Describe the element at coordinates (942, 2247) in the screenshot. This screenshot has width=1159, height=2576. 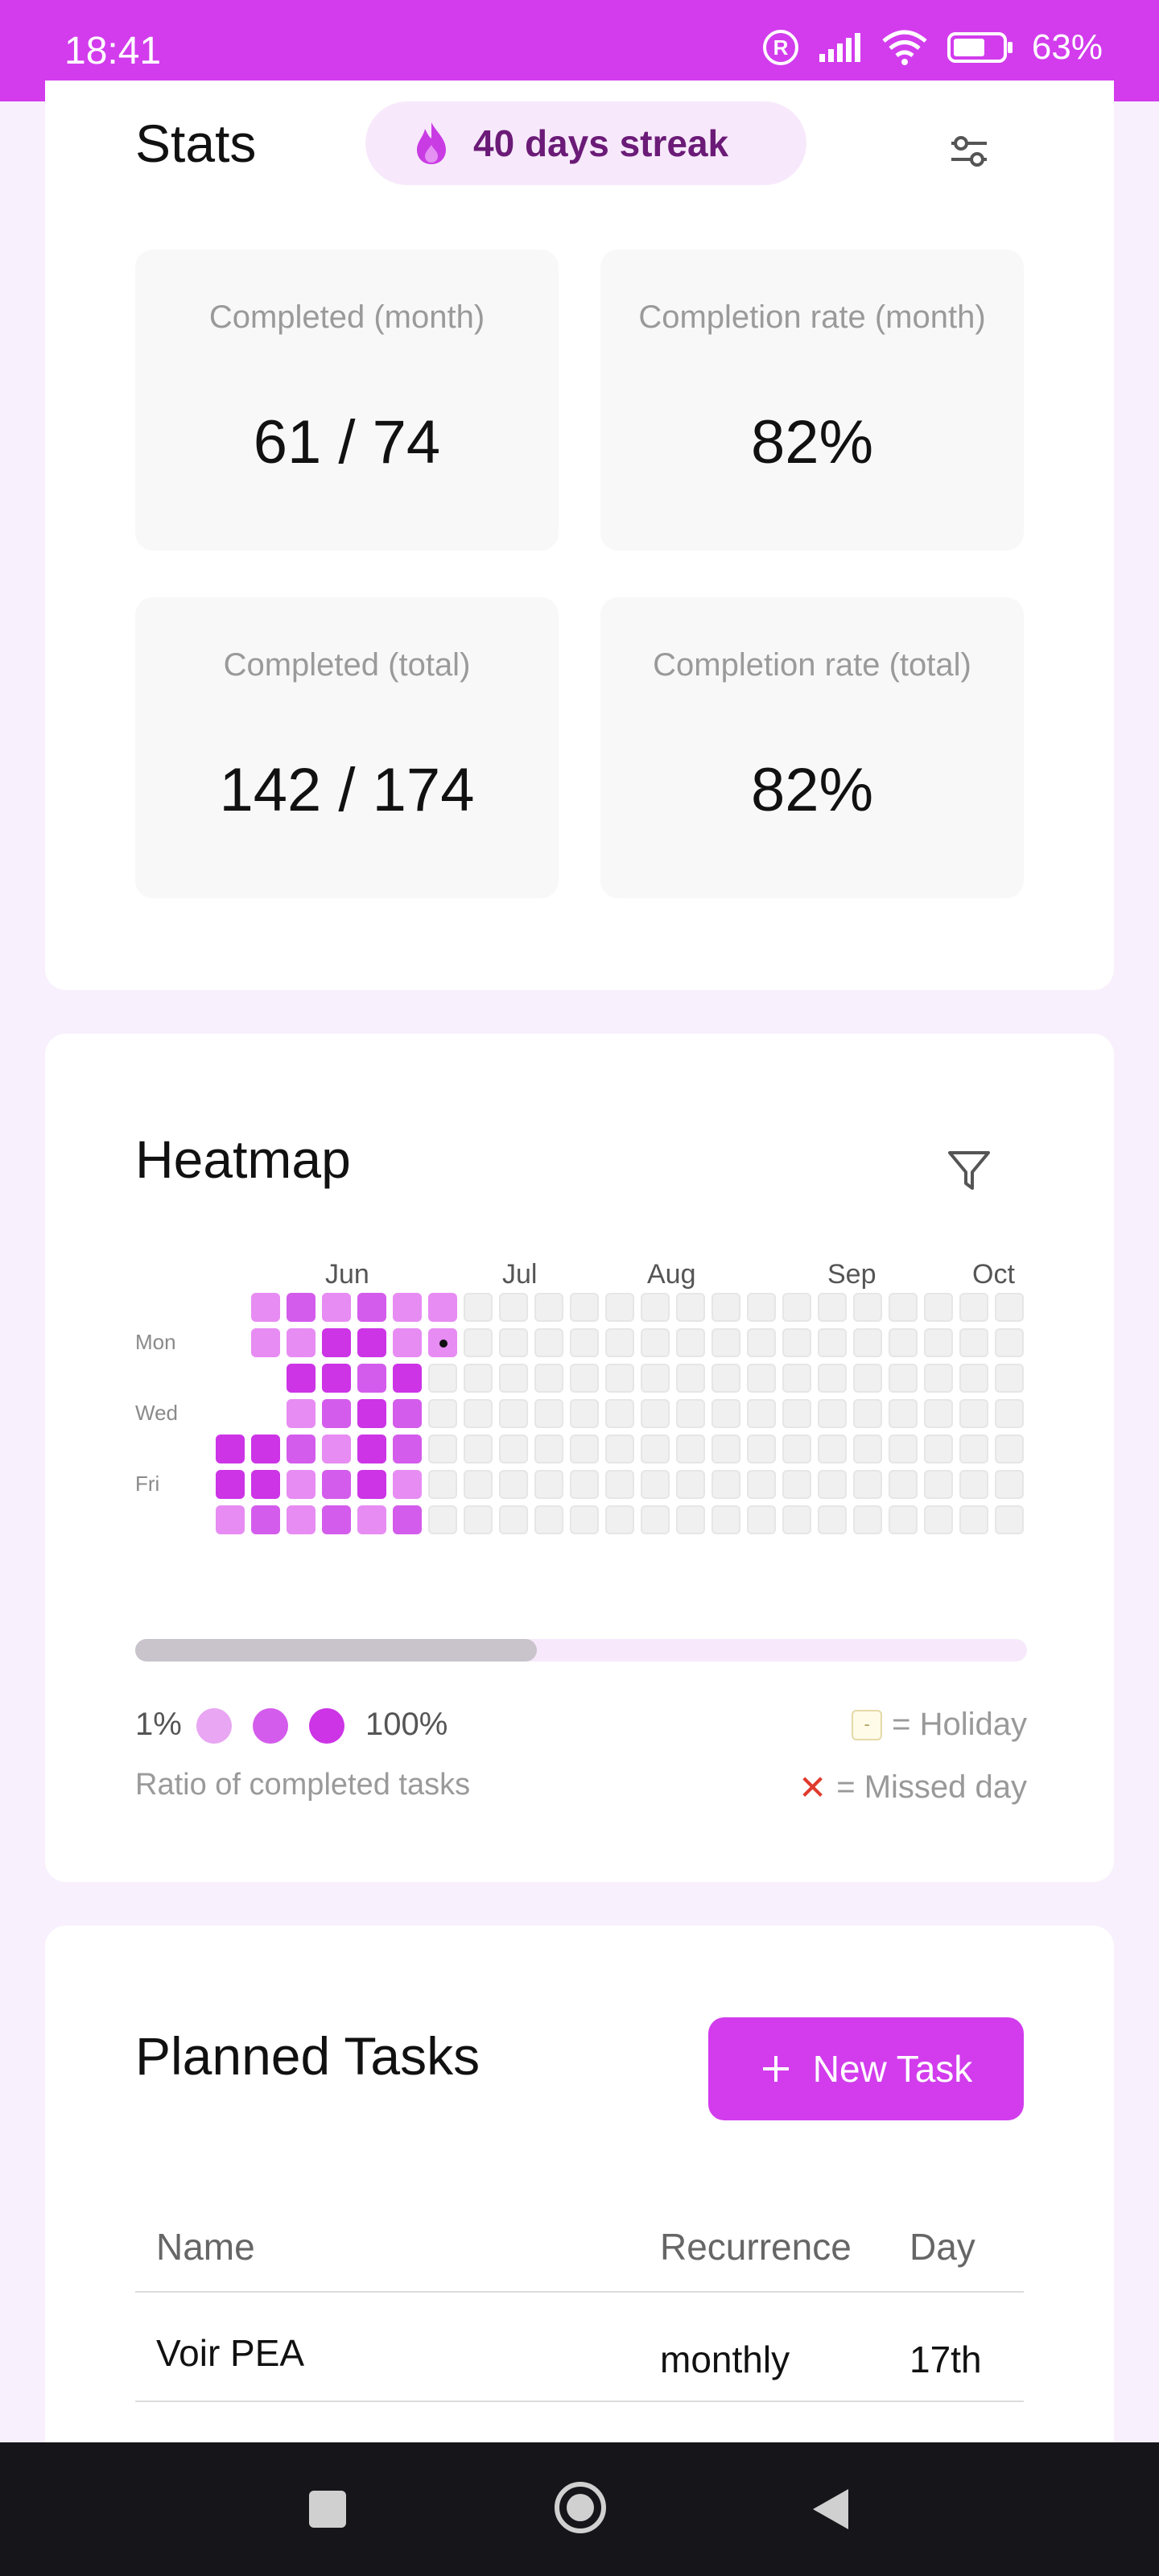
I see `col-day: Day` at that location.